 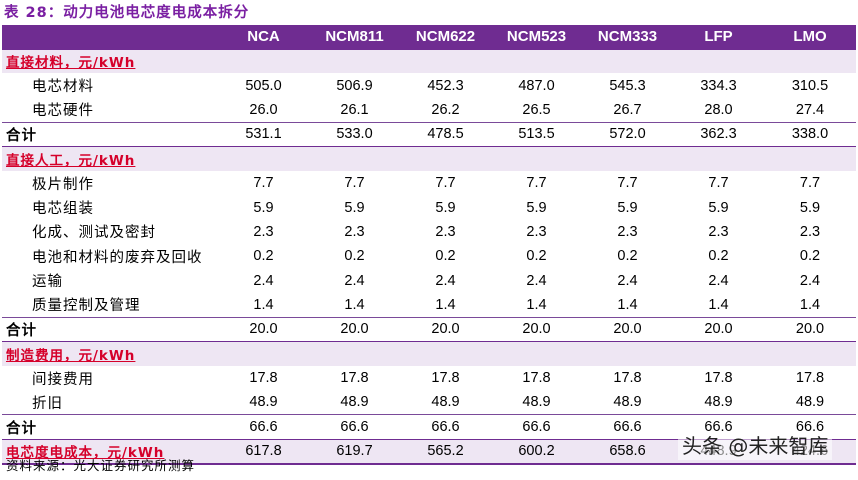 I want to click on column-header-row: NCA NCM811 NCM622 NCM523 NCM333 LFP LMO, so click(x=429, y=37).